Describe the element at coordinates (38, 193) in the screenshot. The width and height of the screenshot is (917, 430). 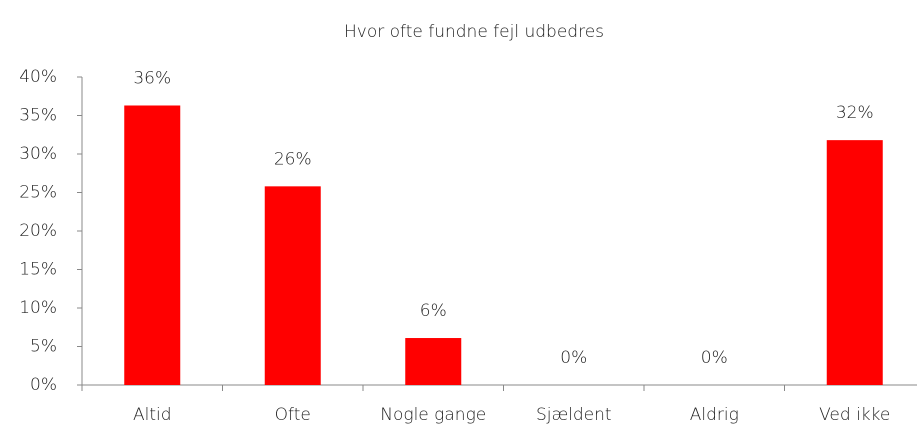
I see `y-tick-label: 25%` at that location.